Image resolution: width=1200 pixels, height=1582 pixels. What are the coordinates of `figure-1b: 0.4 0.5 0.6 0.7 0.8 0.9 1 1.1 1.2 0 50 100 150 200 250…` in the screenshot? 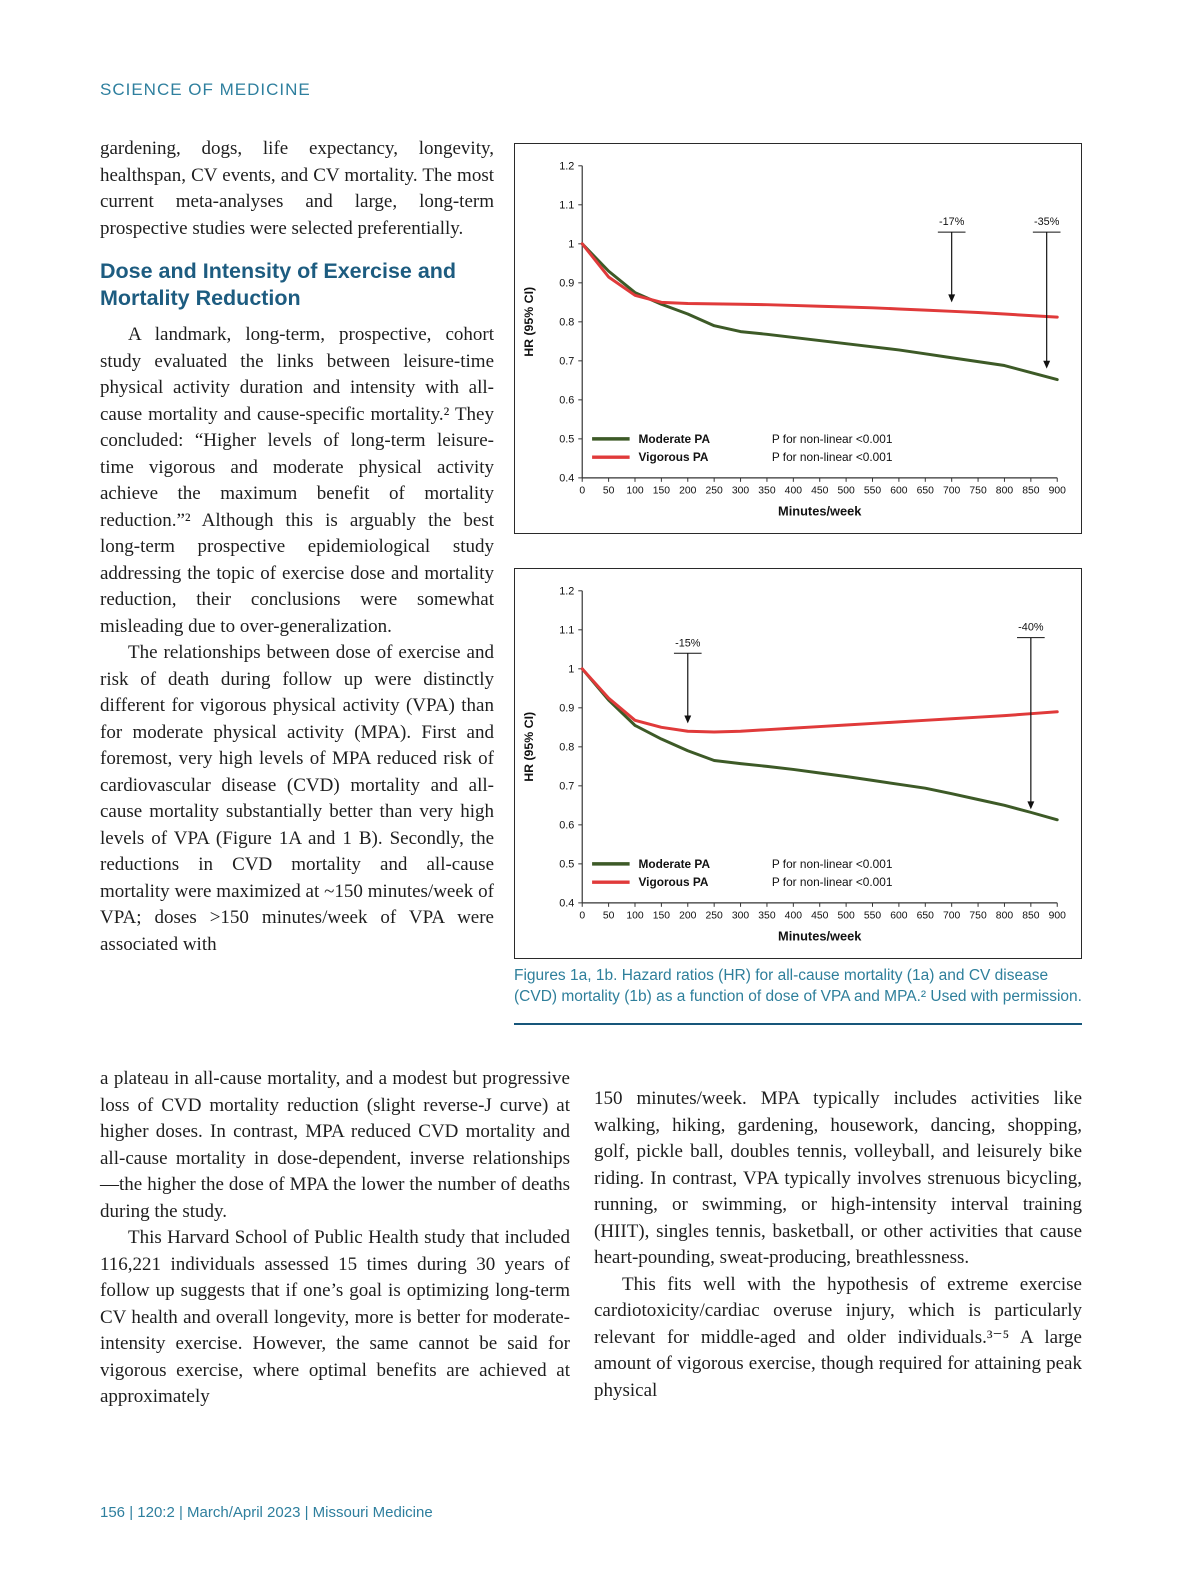 It's located at (798, 764).